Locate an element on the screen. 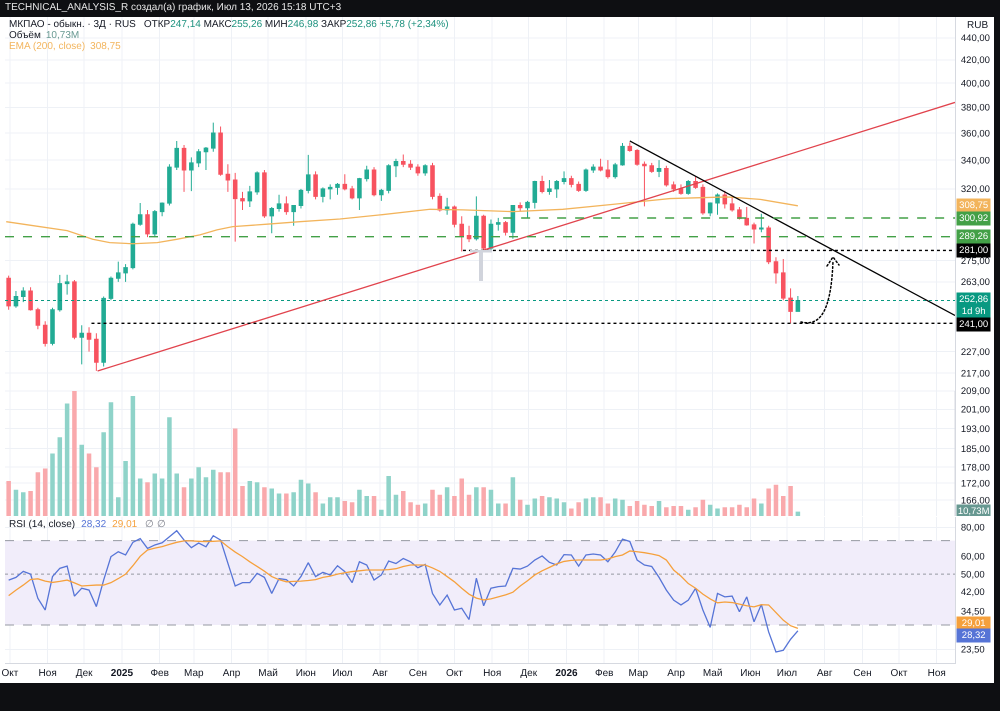 The width and height of the screenshot is (1000, 711). annotation: 28,32 is located at coordinates (93, 524).